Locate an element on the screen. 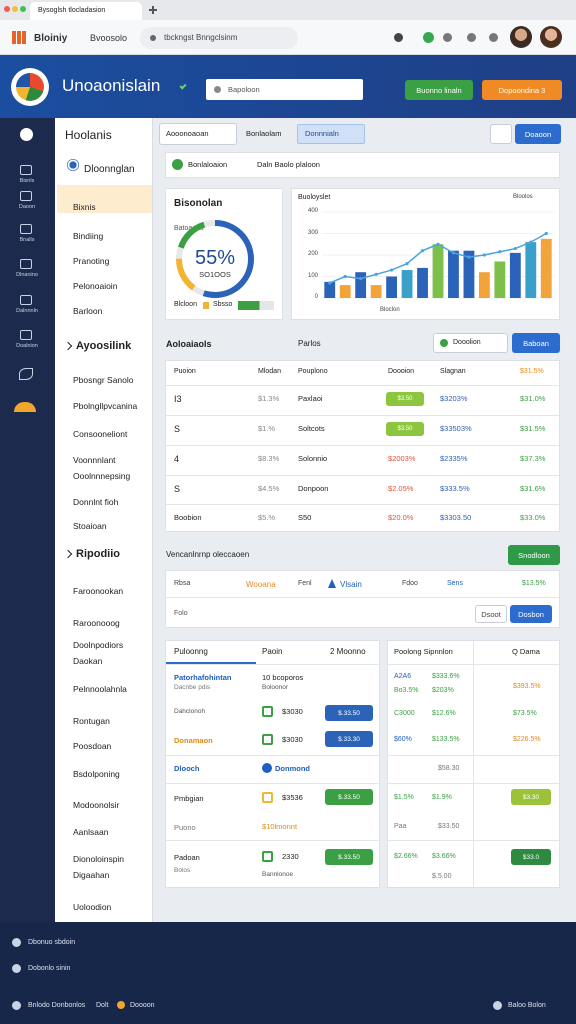 Image resolution: width=576 pixels, height=1024 pixels. sidebar-item: Bixnis is located at coordinates (84, 207).